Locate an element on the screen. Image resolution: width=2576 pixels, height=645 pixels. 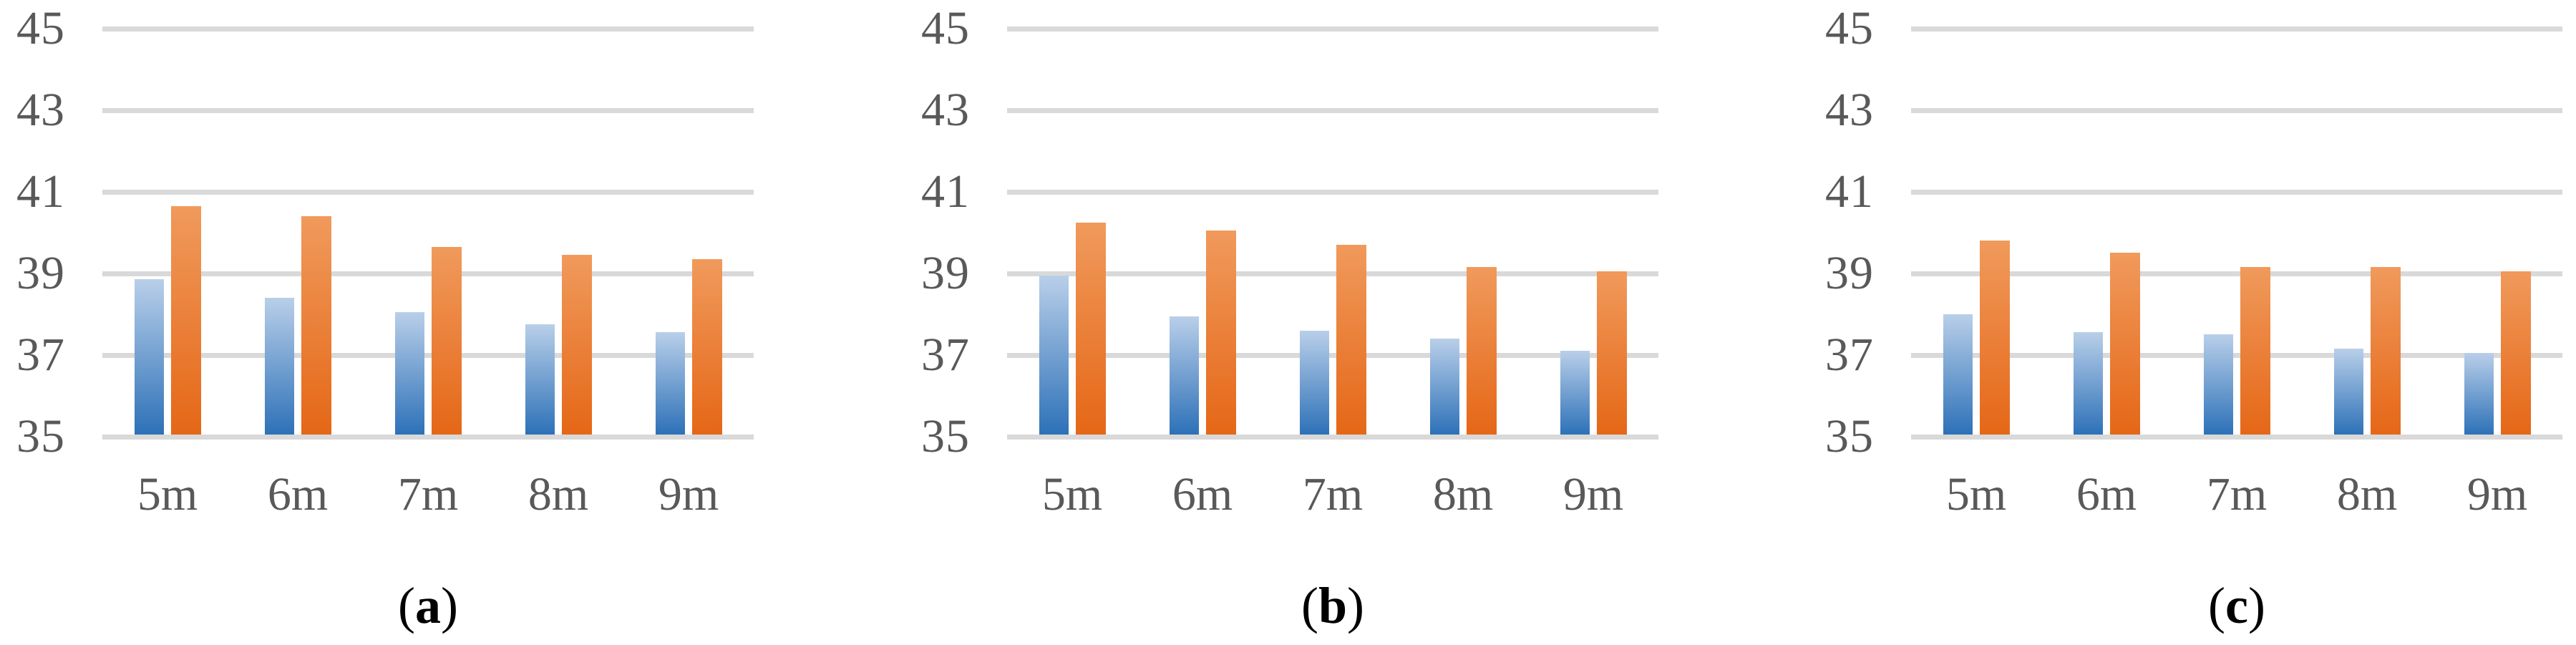
chart-caption-b: (b) is located at coordinates (1332, 606).